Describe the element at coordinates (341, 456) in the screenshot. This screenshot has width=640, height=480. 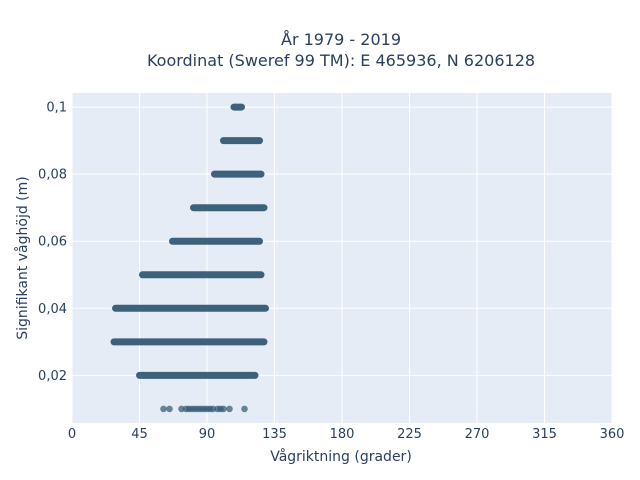
I see `x-axis-title: Vågriktning (grader)` at that location.